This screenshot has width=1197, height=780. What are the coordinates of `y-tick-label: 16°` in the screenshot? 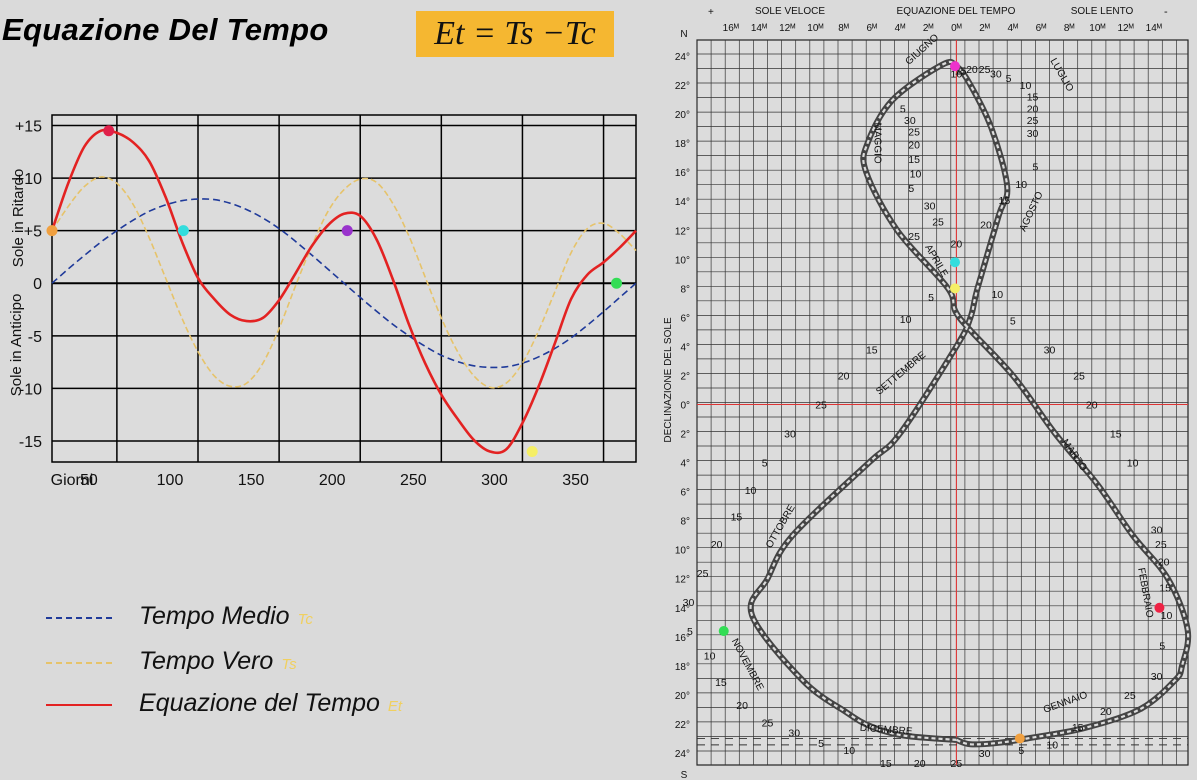 It's located at (682, 173).